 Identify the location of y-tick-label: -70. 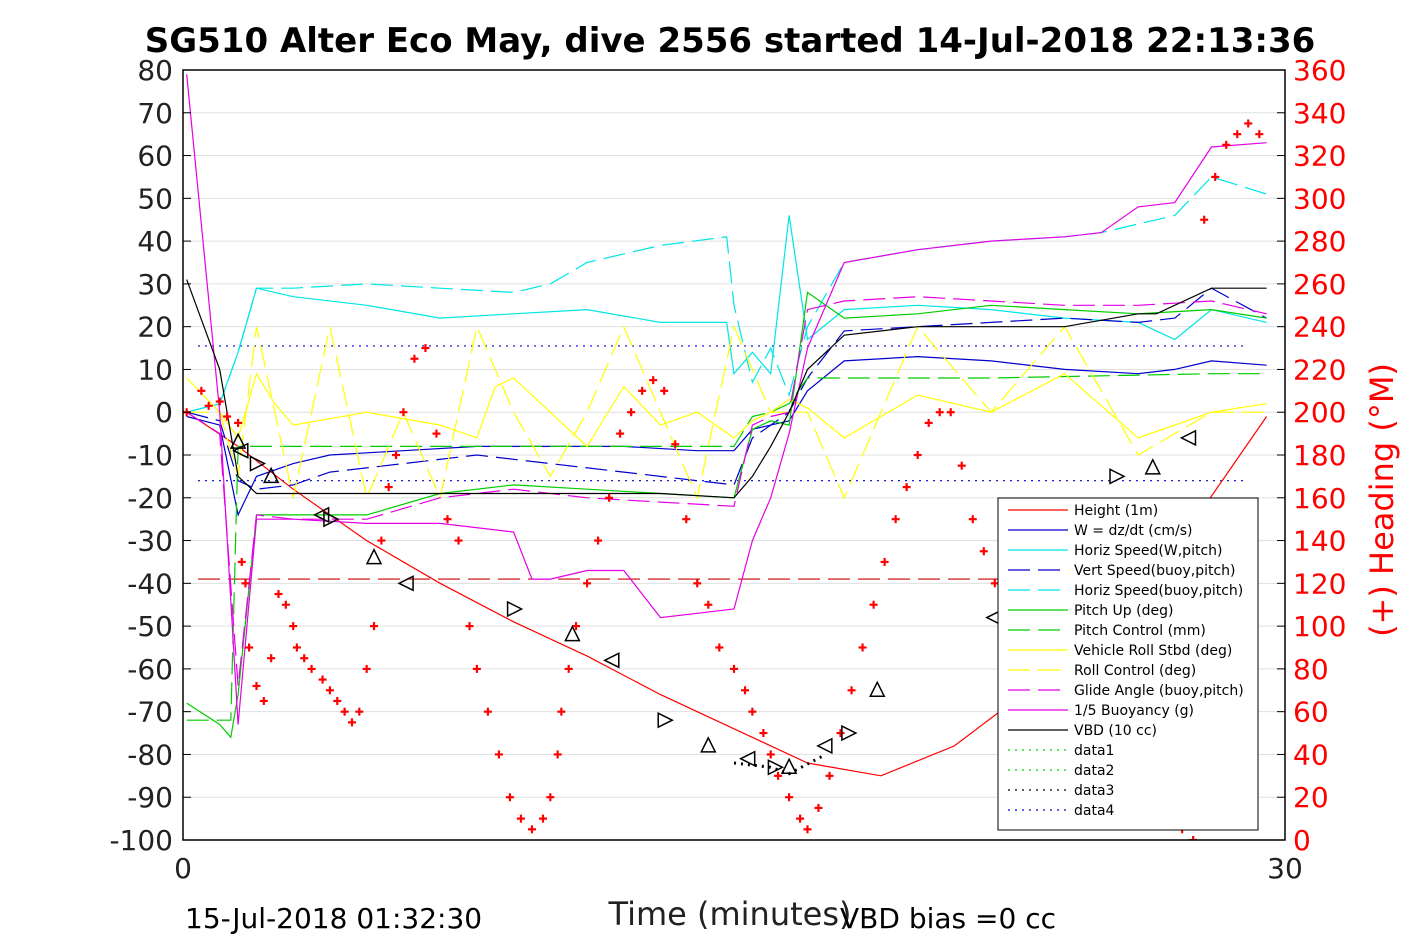
(150, 712).